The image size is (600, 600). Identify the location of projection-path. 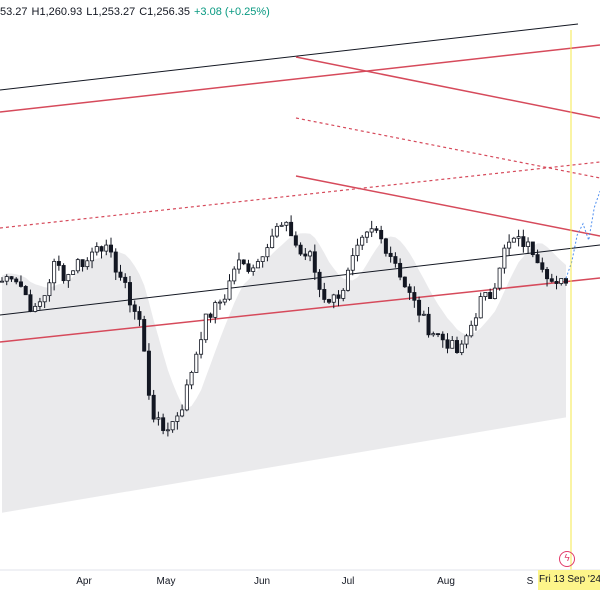
(582, 234).